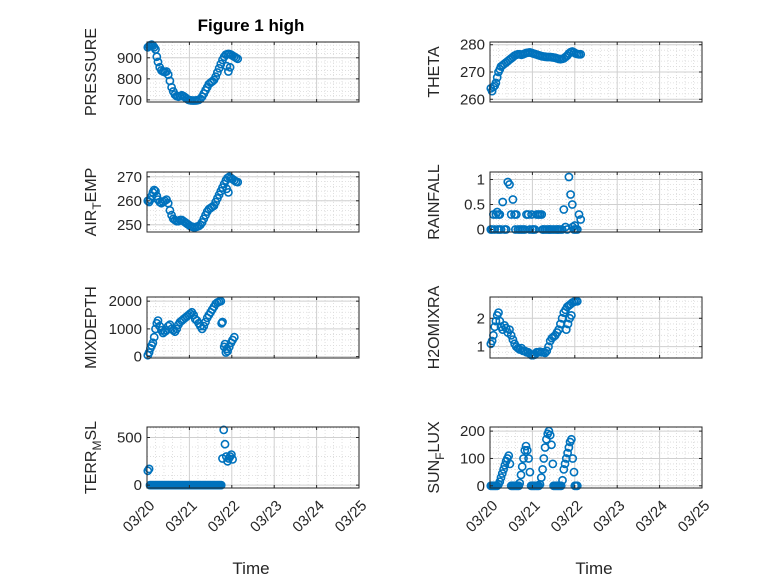 The image size is (778, 583). Describe the element at coordinates (474, 205) in the screenshot. I see `y-tick-label: 0.5` at that location.